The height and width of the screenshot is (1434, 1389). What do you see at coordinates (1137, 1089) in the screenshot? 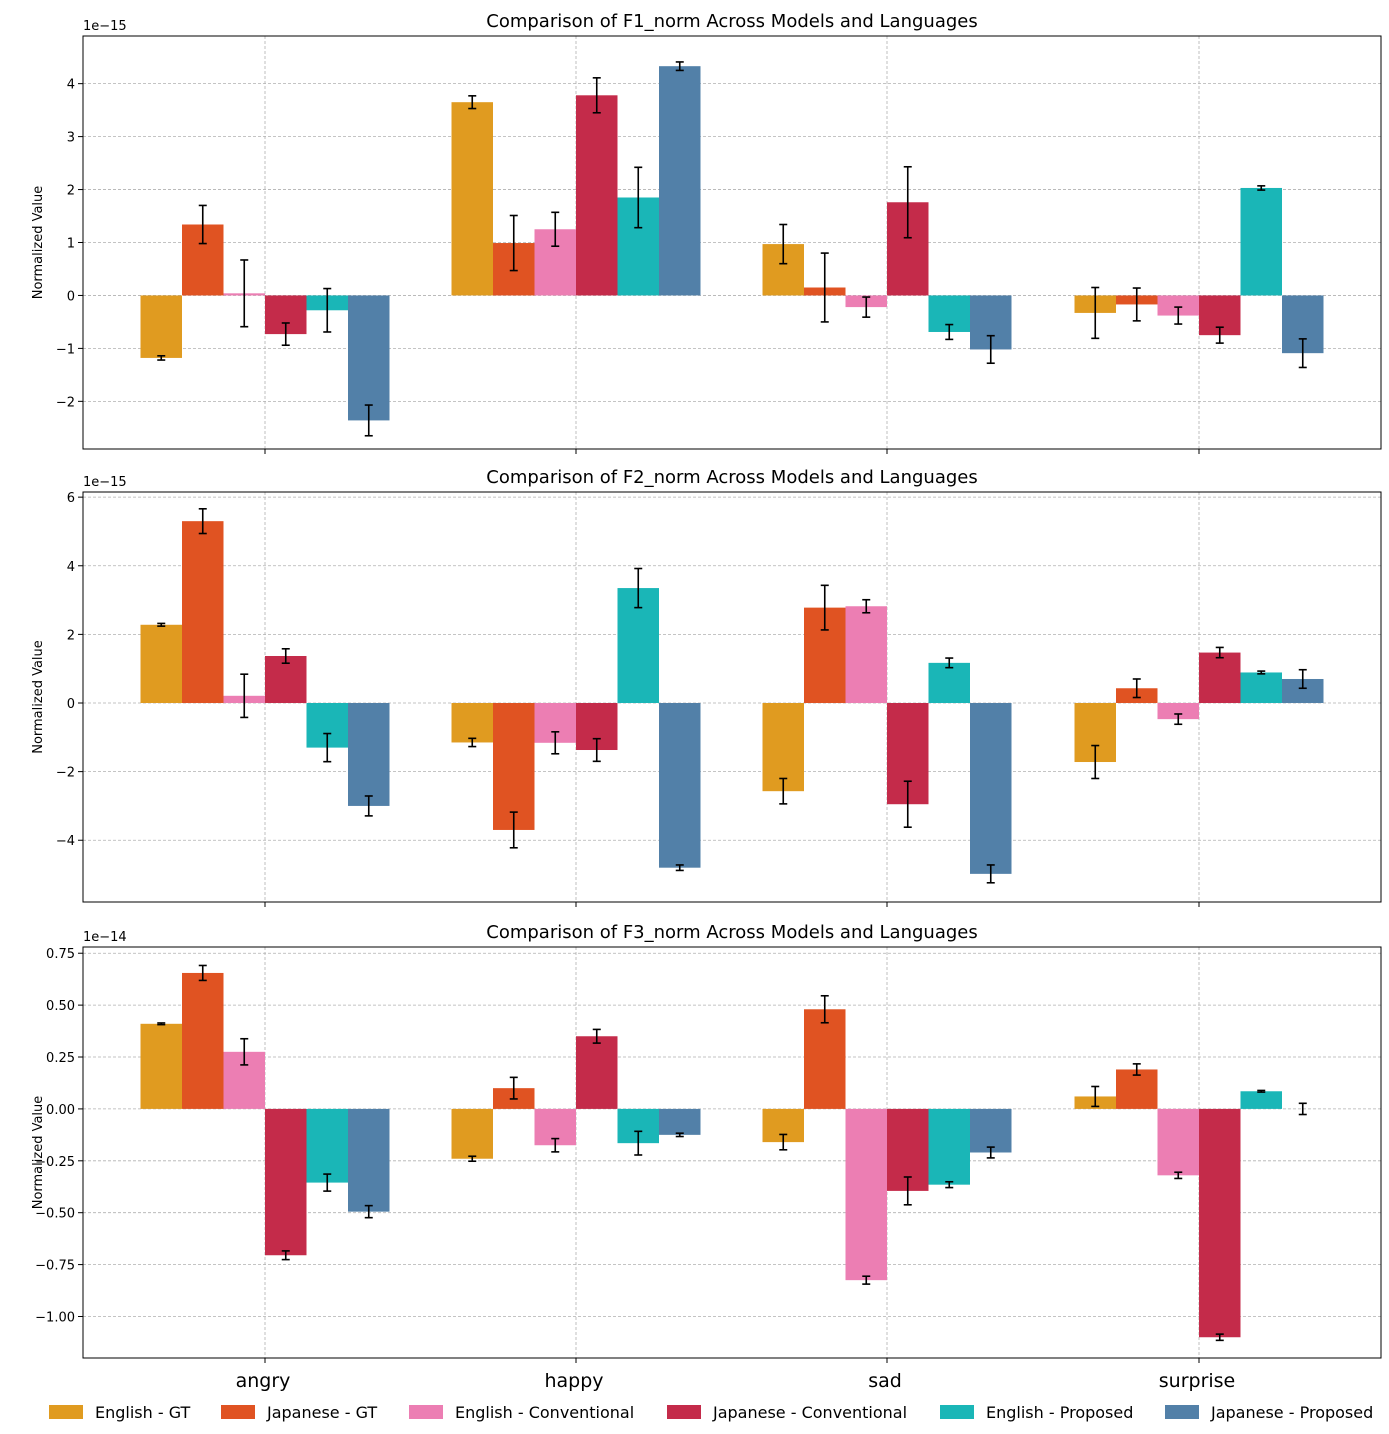
I see `bar-japanese-gt-surprise` at bounding box center [1137, 1089].